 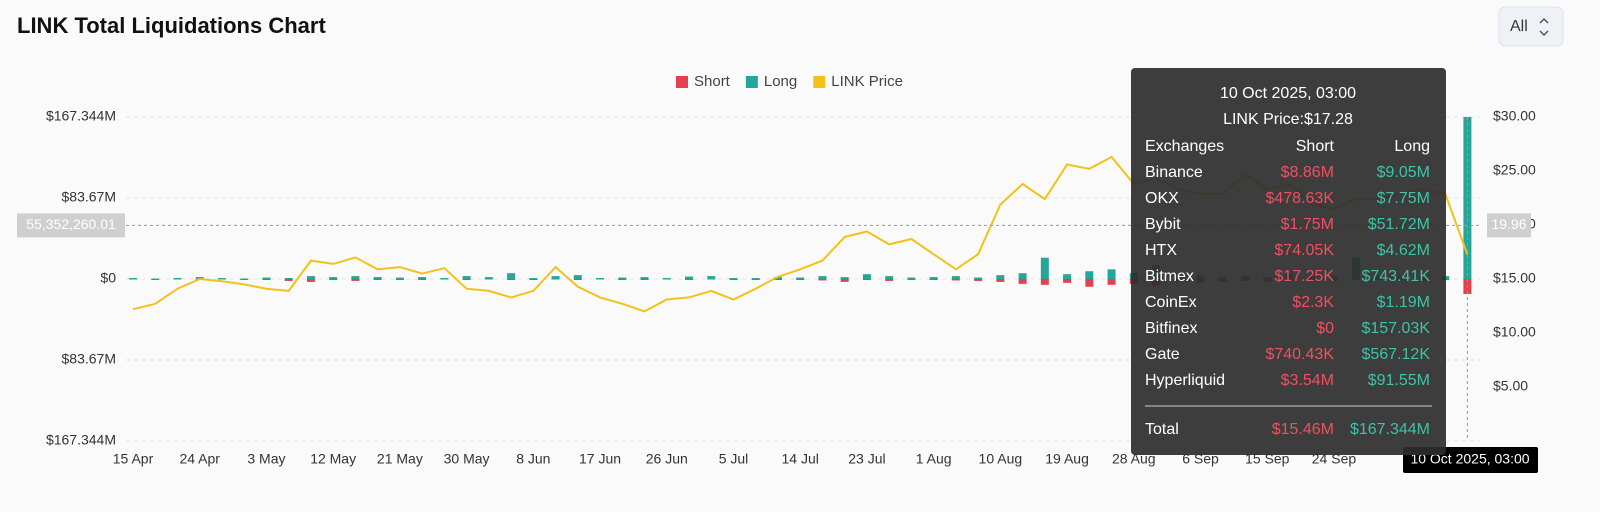 What do you see at coordinates (1519, 26) in the screenshot?
I see `select-label: All` at bounding box center [1519, 26].